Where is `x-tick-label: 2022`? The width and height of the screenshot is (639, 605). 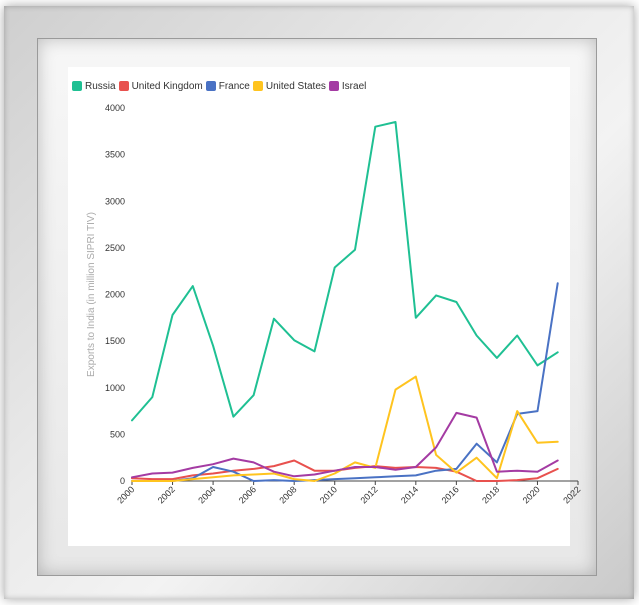 x-tick-label: 2022 is located at coordinates (571, 494).